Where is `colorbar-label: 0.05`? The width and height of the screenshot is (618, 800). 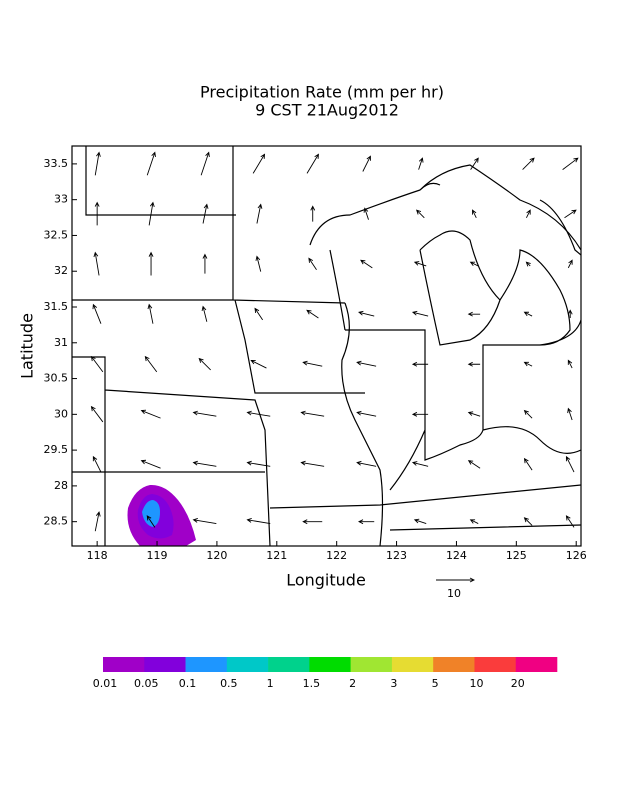
colorbar-label: 0.05 is located at coordinates (146, 683).